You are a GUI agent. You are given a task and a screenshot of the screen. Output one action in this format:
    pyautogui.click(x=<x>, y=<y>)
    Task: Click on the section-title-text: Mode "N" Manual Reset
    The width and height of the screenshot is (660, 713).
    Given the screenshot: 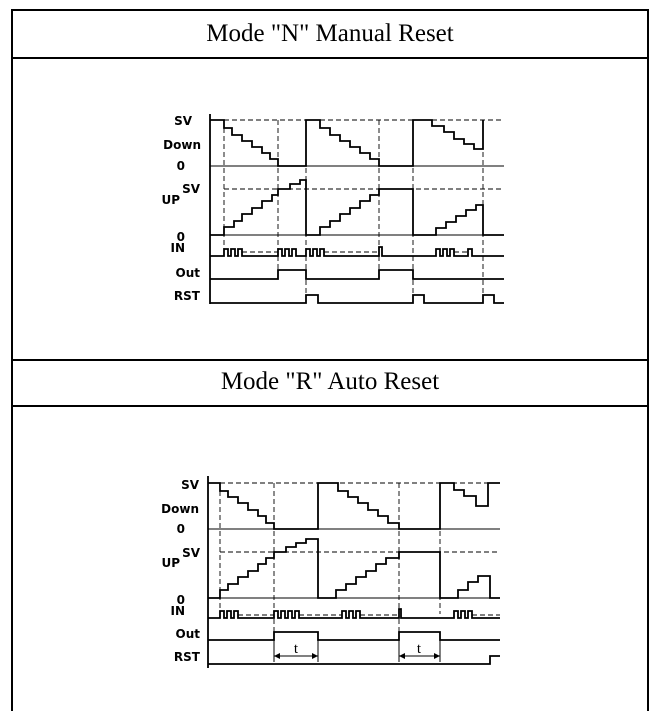 What is the action you would take?
    pyautogui.click(x=330, y=33)
    